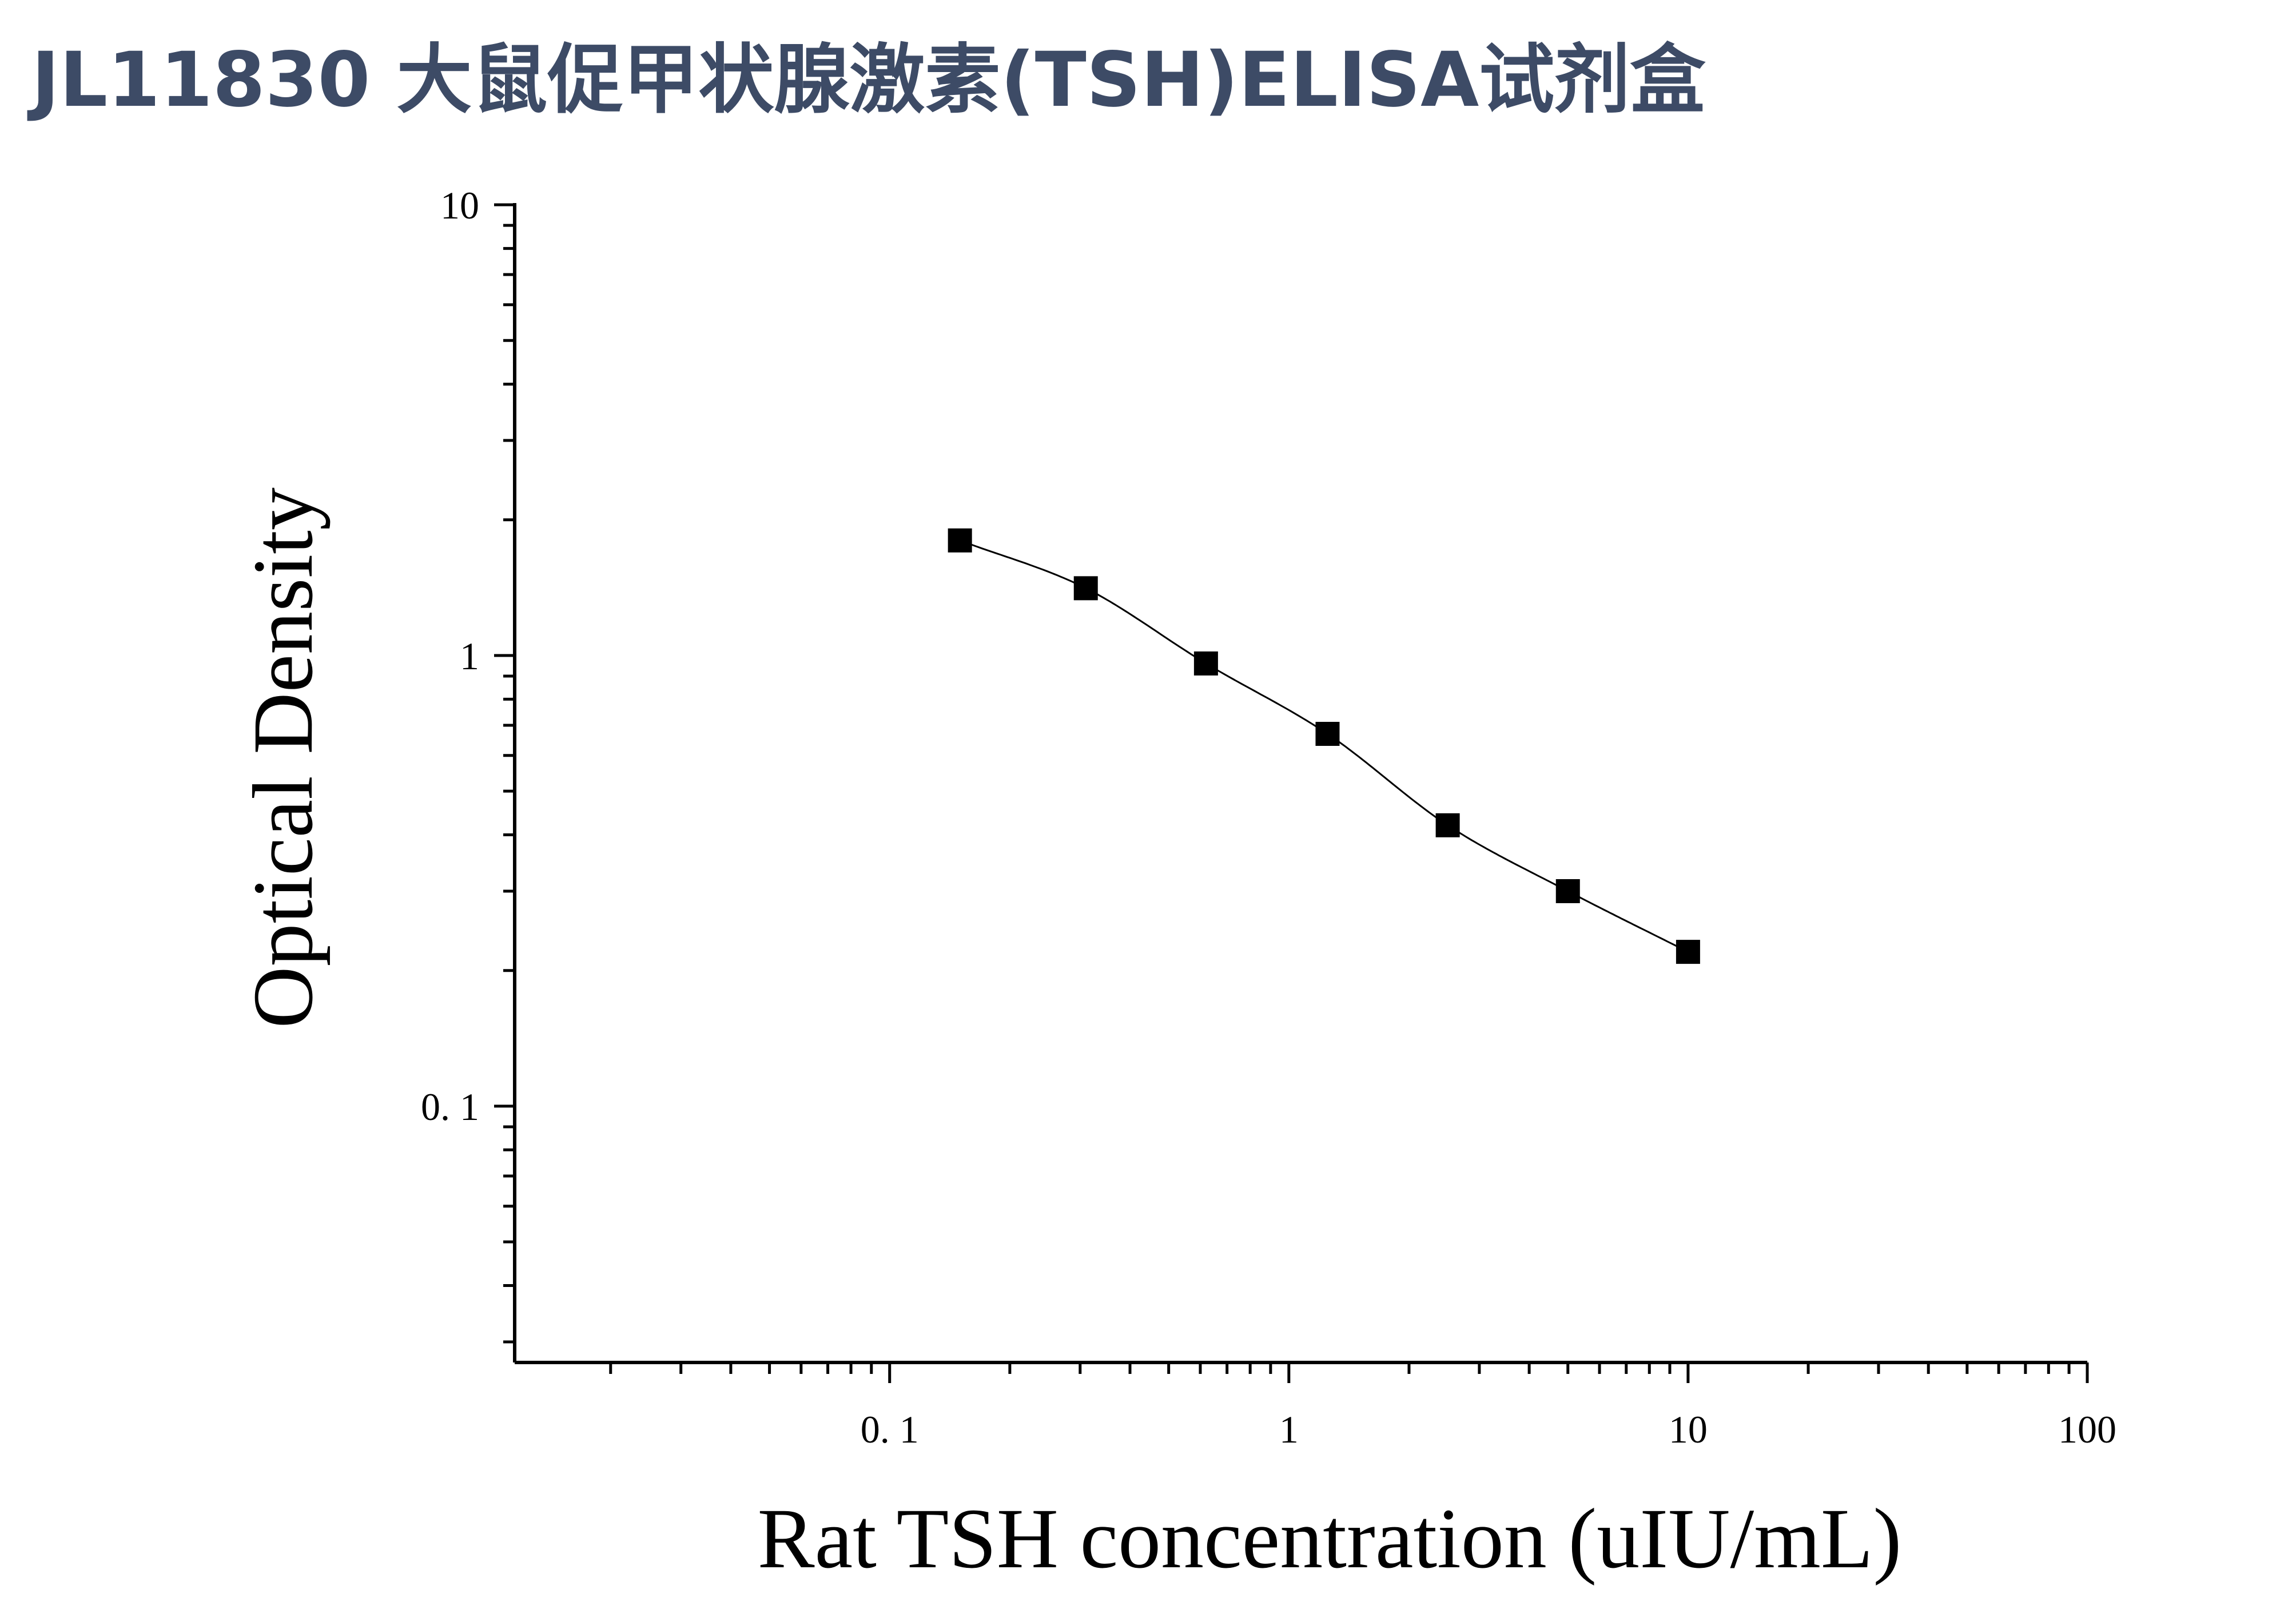 This screenshot has height=1605, width=2296. I want to click on y-tick-label: 1, so click(469, 656).